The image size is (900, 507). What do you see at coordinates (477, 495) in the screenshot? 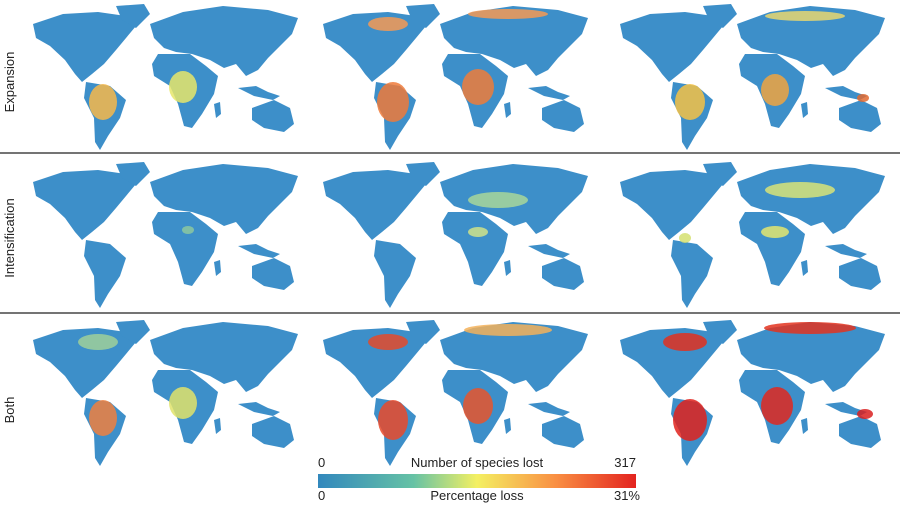
I see `colorbar-title: Percentage loss` at bounding box center [477, 495].